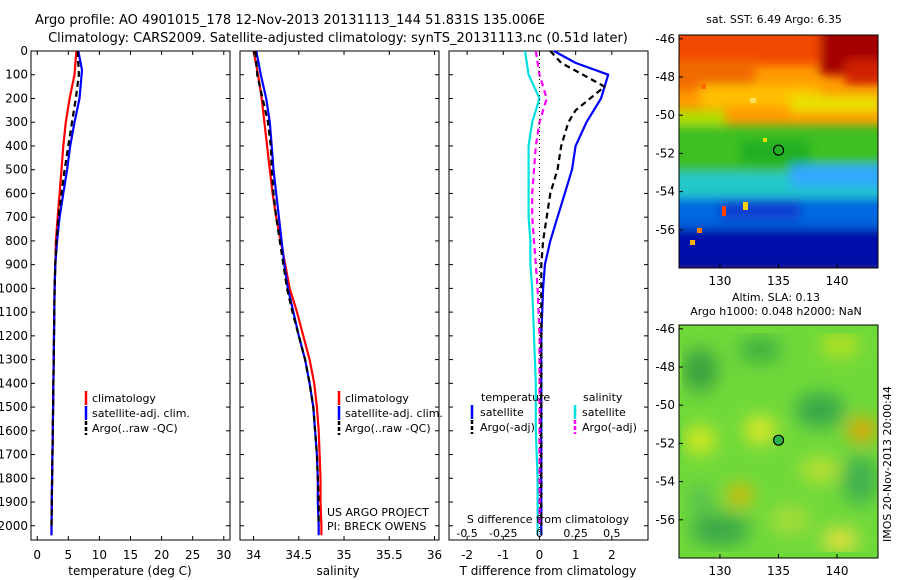 This screenshot has width=900, height=580. What do you see at coordinates (287, 288) in the screenshot?
I see `series-line-argo-raw-qc-` at bounding box center [287, 288].